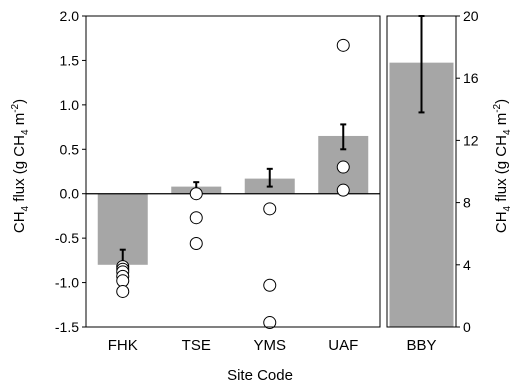 The height and width of the screenshot is (386, 520). I want to click on left-ylabel-sub2: 4, so click(25, 132).